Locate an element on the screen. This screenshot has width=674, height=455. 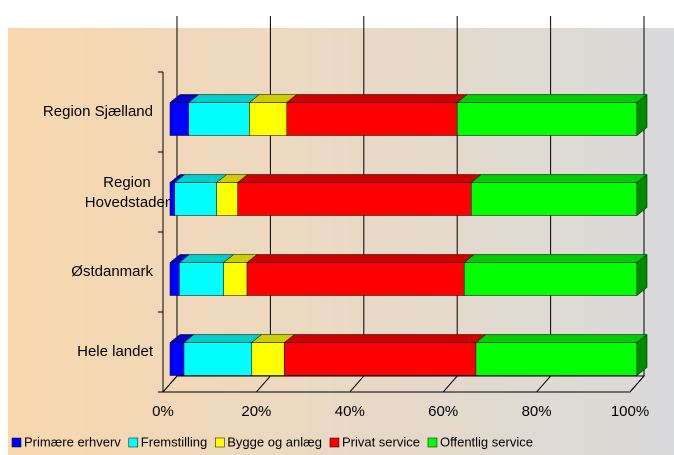
x-tick-label: 20% is located at coordinates (256, 411).